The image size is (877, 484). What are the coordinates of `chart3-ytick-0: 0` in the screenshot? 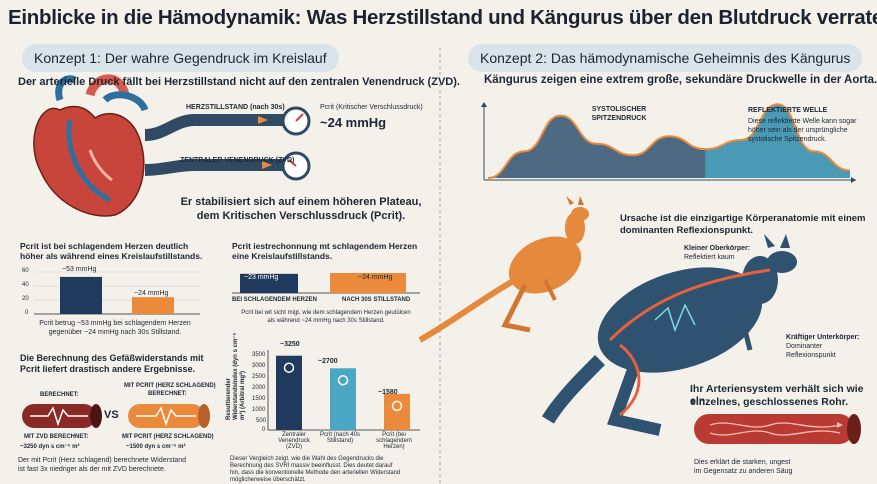 It's located at (264, 430).